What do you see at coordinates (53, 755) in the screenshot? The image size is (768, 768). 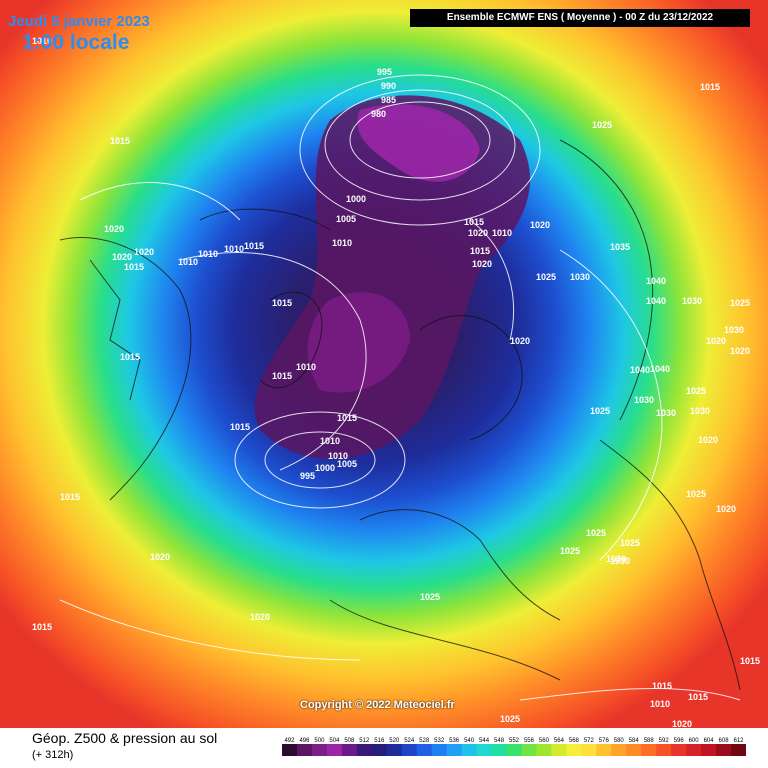 I see `forecast-lead-time: (+ 312h)` at bounding box center [53, 755].